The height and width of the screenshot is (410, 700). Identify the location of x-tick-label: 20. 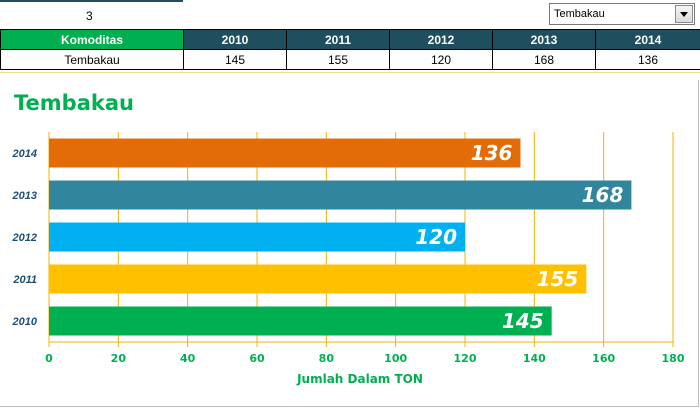
(119, 358).